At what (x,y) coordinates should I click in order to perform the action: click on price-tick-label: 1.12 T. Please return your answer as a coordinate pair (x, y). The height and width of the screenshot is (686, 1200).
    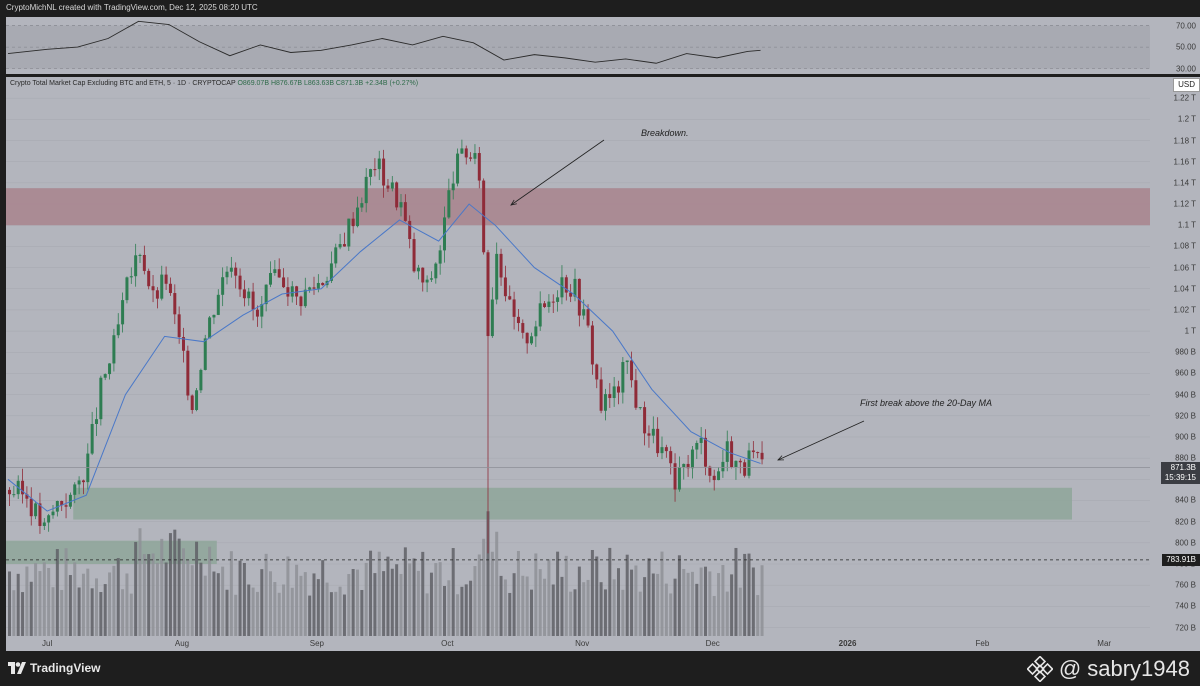
    Looking at the image, I should click on (1184, 204).